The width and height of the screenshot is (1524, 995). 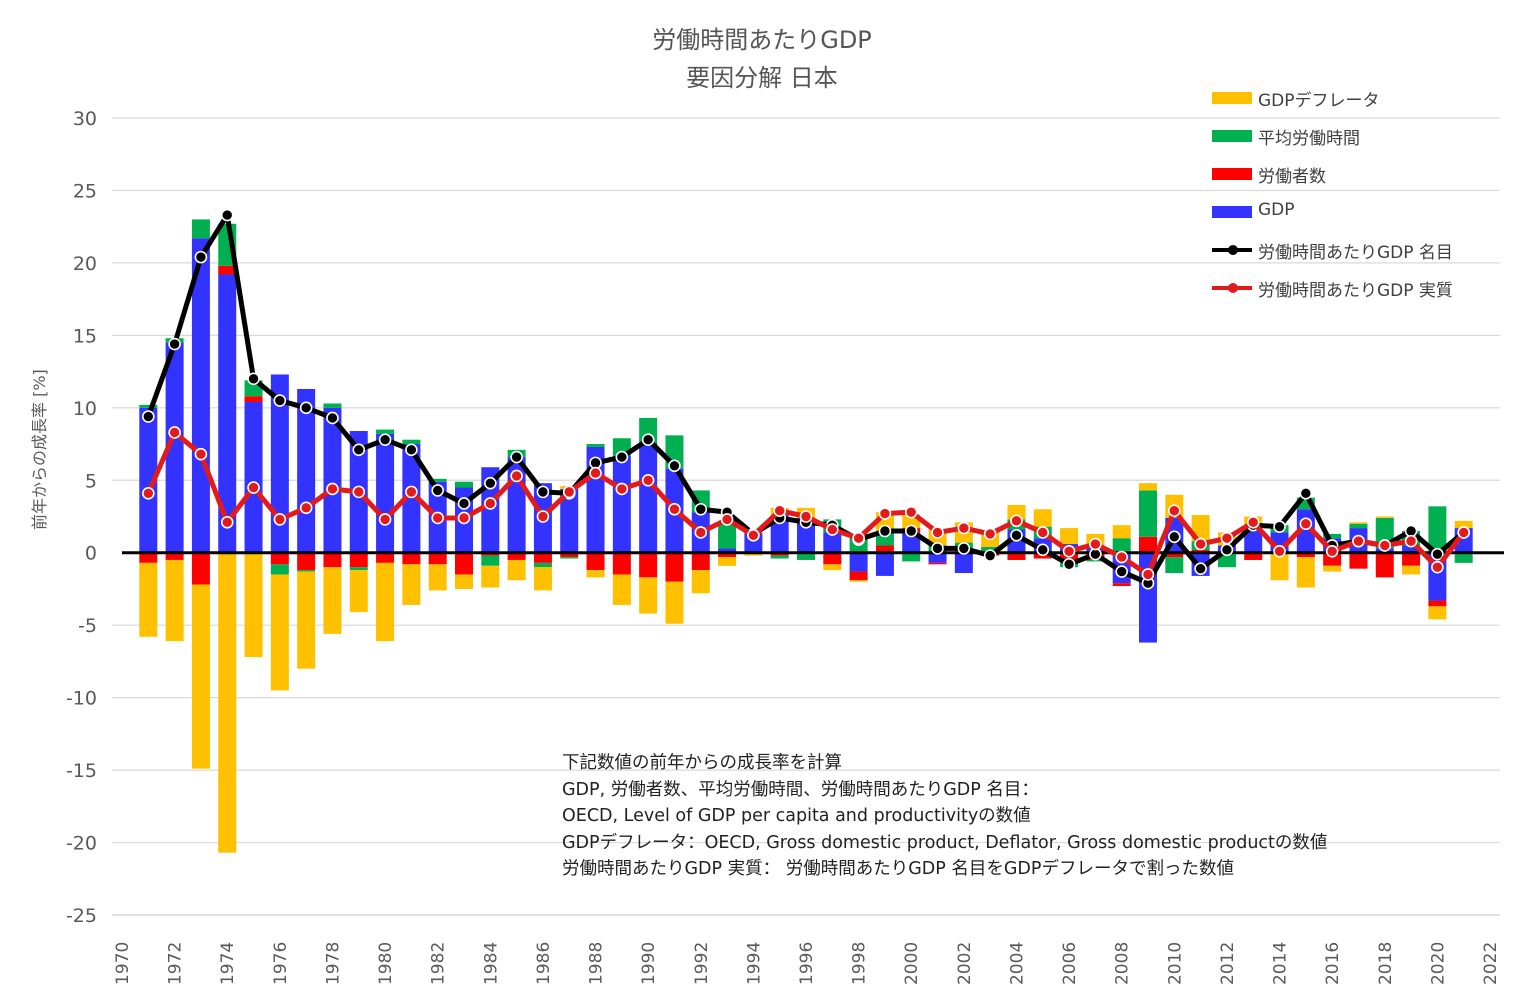 What do you see at coordinates (91, 554) in the screenshot?
I see `y-tick-label: 0` at bounding box center [91, 554].